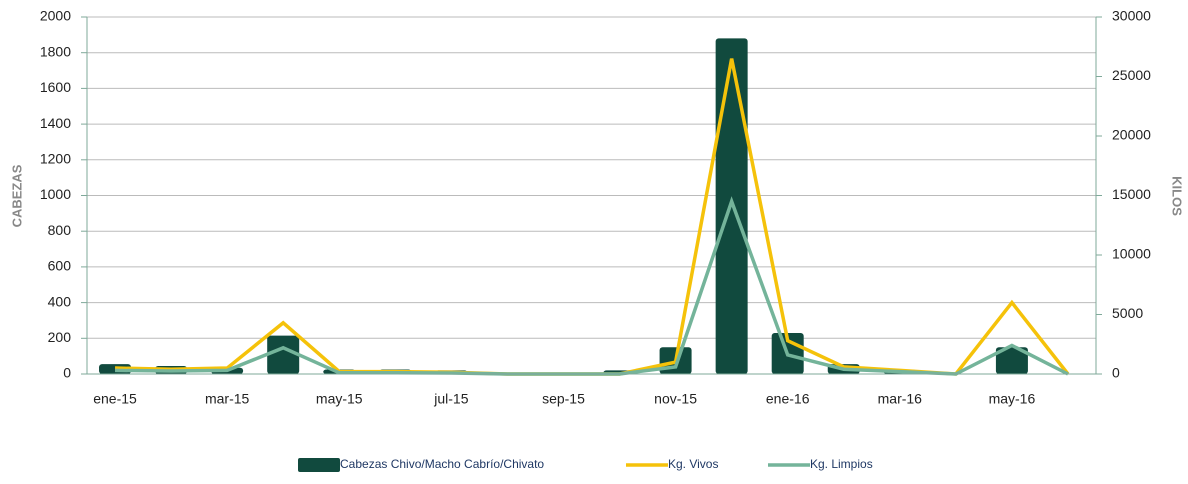 The image size is (1188, 484). Describe the element at coordinates (55, 159) in the screenshot. I see `y-tick-label: 1200` at that location.